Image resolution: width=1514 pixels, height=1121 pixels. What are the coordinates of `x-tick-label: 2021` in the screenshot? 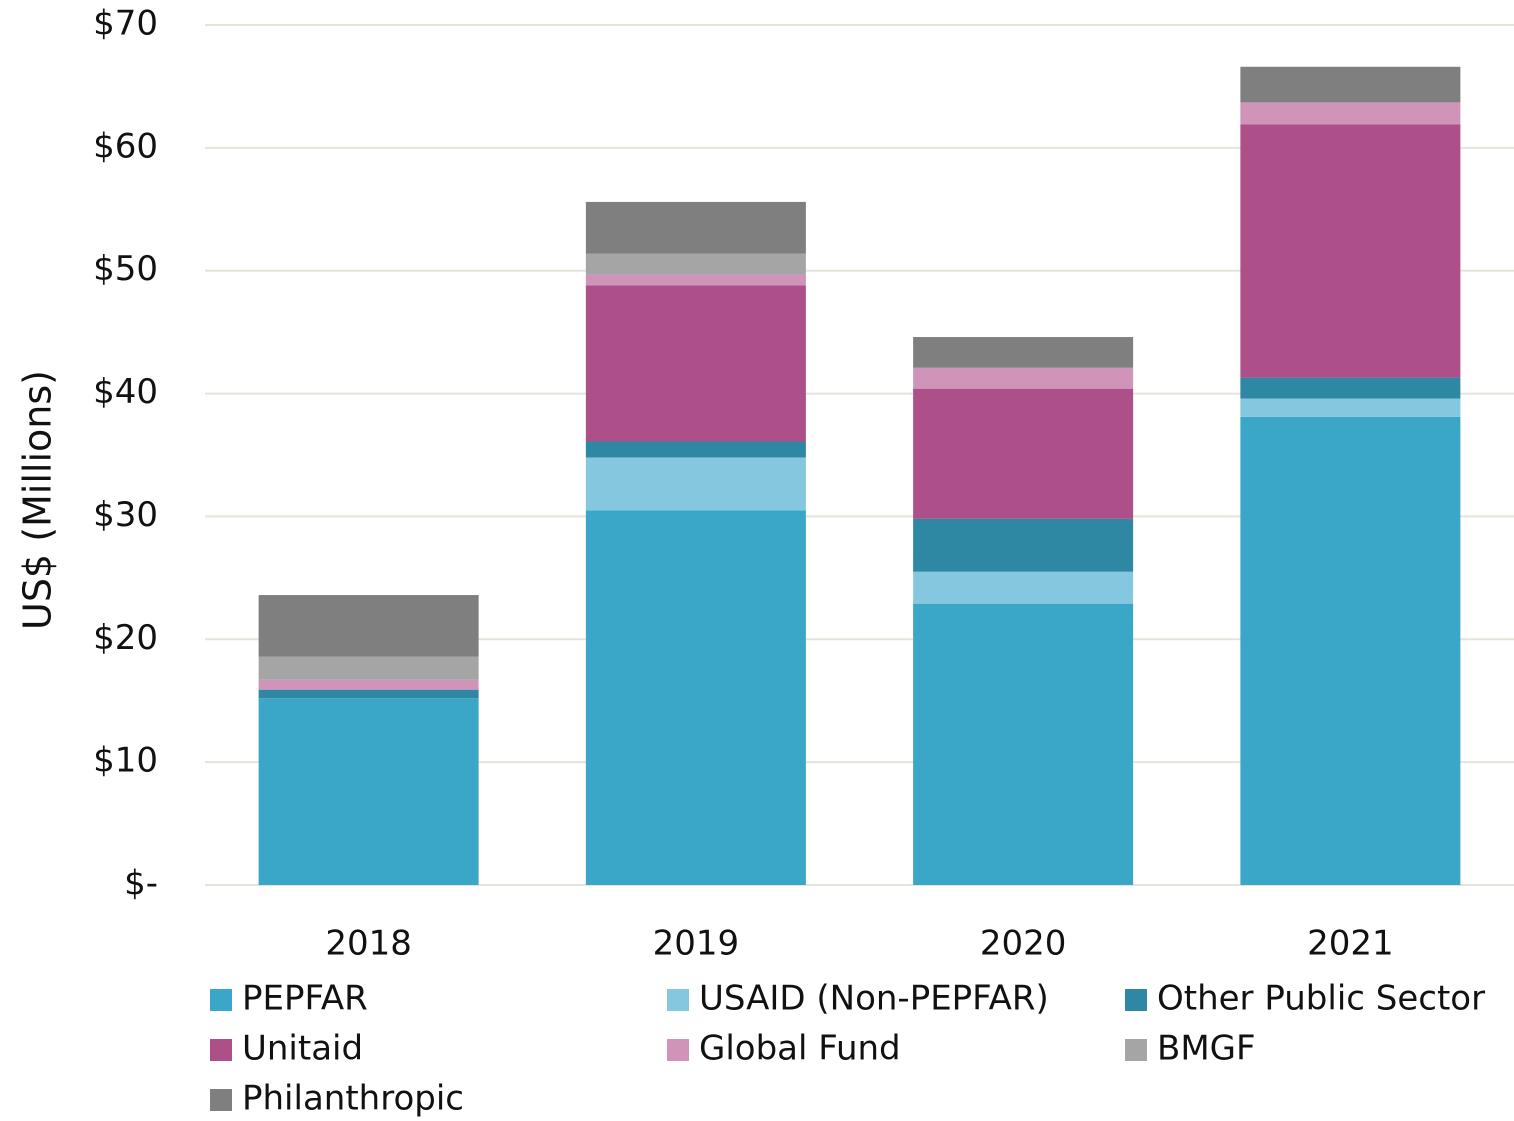 It's located at (1350, 944).